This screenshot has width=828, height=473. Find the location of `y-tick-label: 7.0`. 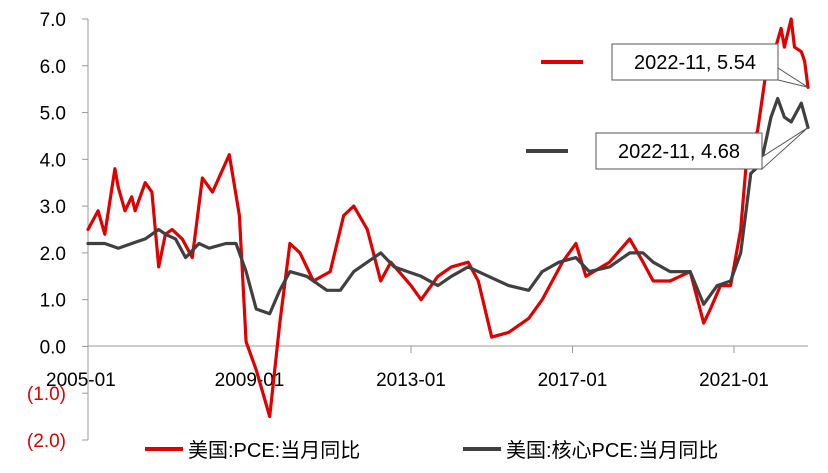

y-tick-label: 7.0 is located at coordinates (53, 20).